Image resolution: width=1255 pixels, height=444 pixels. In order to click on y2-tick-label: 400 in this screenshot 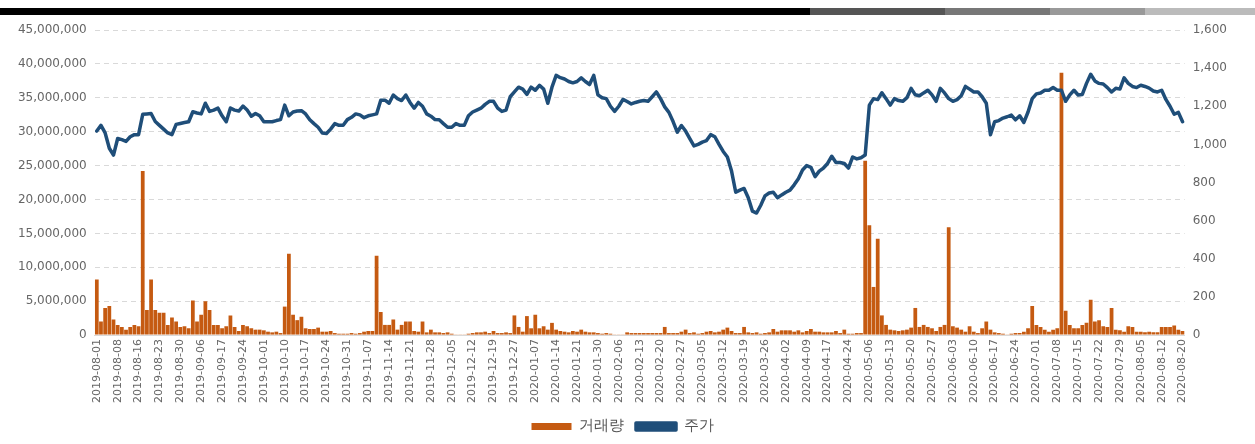, I will do `click(1204, 257)`.